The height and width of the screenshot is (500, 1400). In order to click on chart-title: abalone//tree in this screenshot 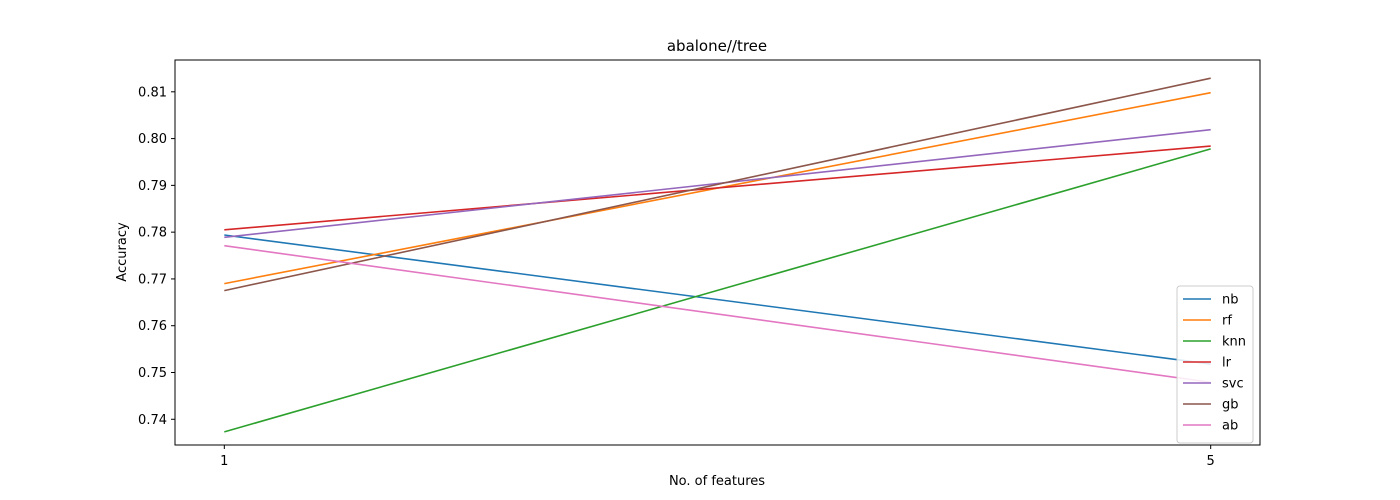, I will do `click(717, 46)`.